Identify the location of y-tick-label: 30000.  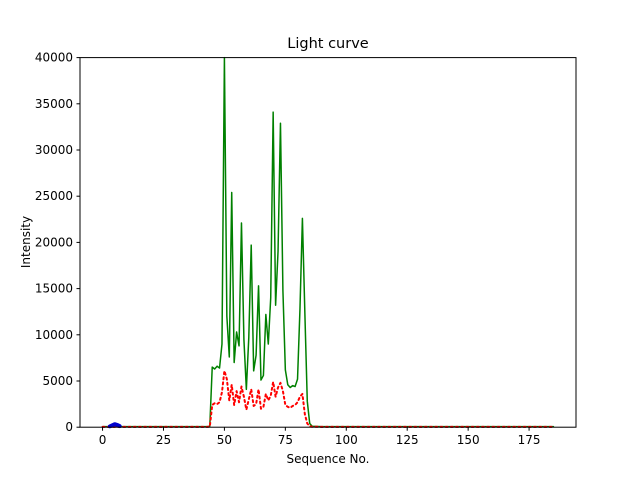
(54, 150).